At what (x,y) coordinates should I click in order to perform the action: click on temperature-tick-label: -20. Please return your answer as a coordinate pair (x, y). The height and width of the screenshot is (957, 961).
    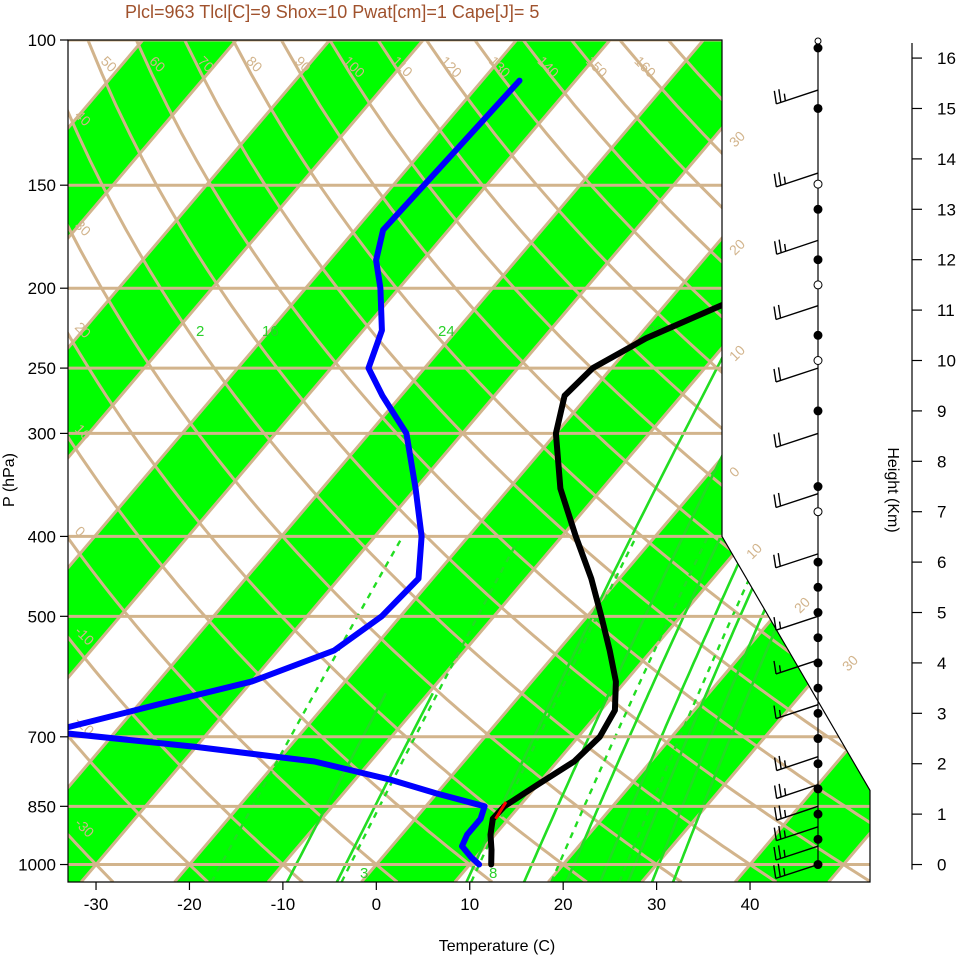
    Looking at the image, I should click on (189, 904).